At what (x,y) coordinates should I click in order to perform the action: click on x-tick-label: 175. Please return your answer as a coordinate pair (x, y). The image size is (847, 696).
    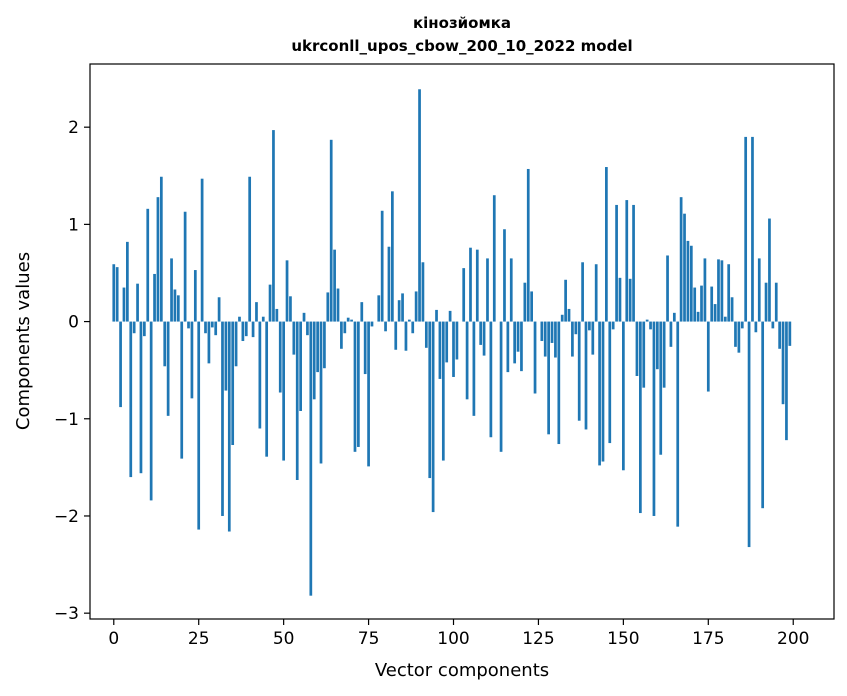
    Looking at the image, I should click on (708, 639).